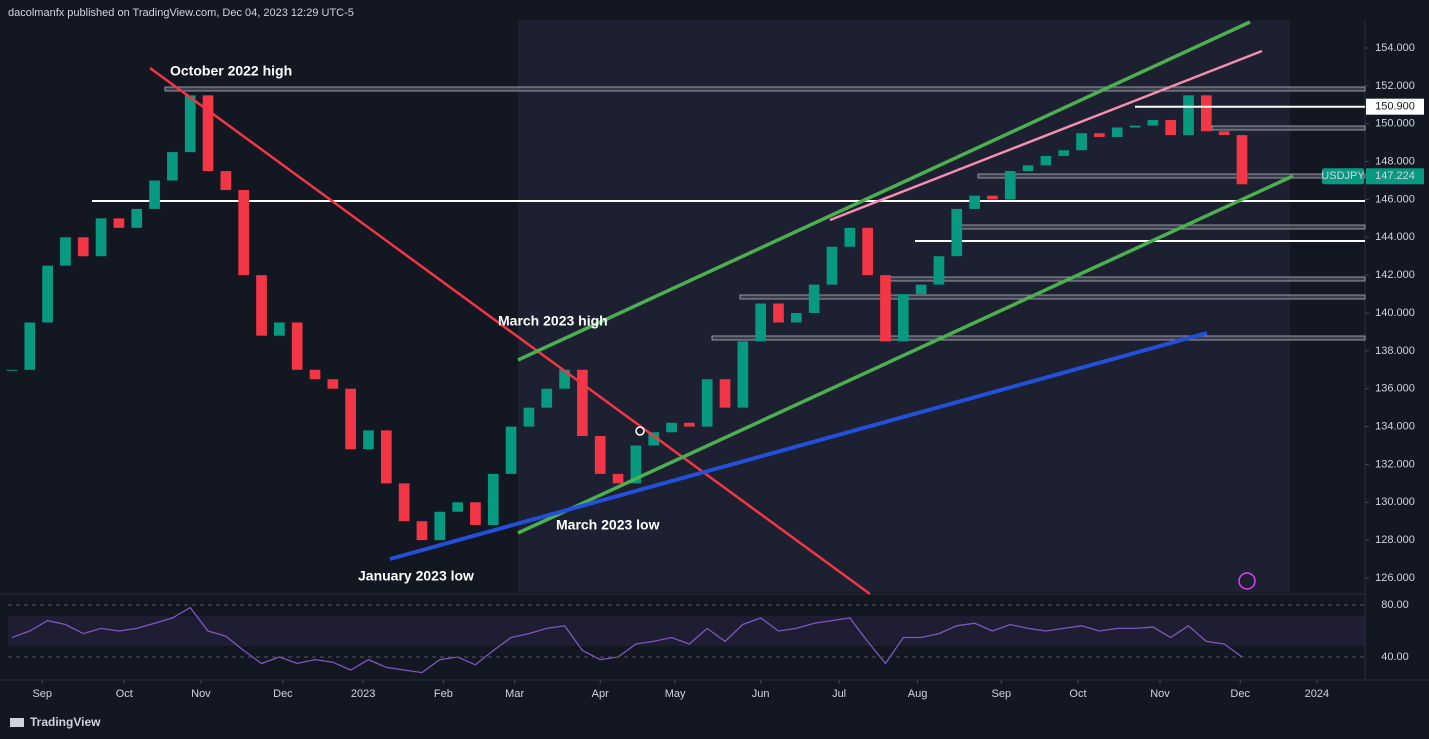 This screenshot has width=1429, height=739. Describe the element at coordinates (363, 694) in the screenshot. I see `x-tick-label: 2023` at that location.